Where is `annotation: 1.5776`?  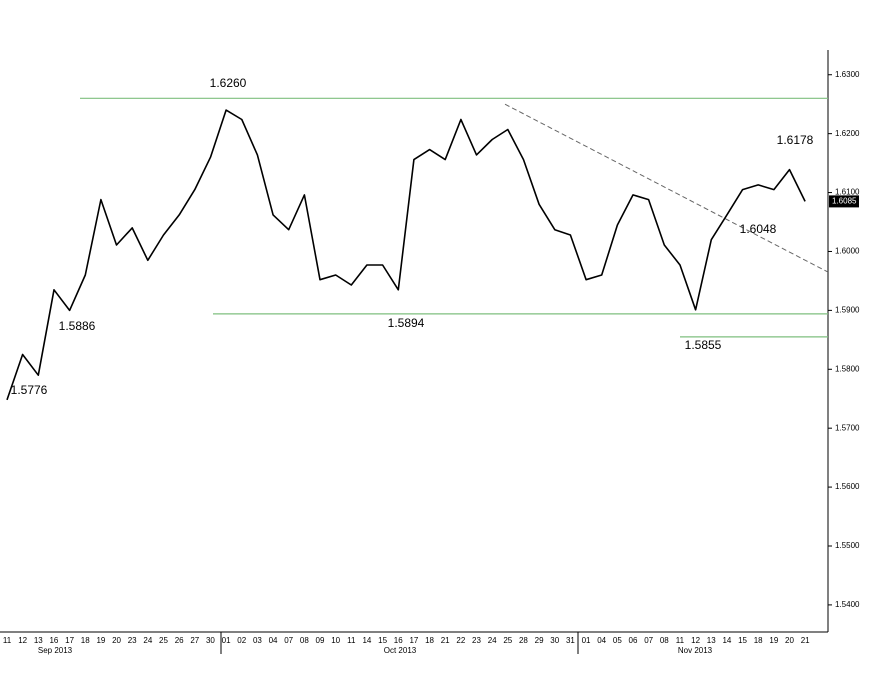
annotation: 1.5776 is located at coordinates (29, 390).